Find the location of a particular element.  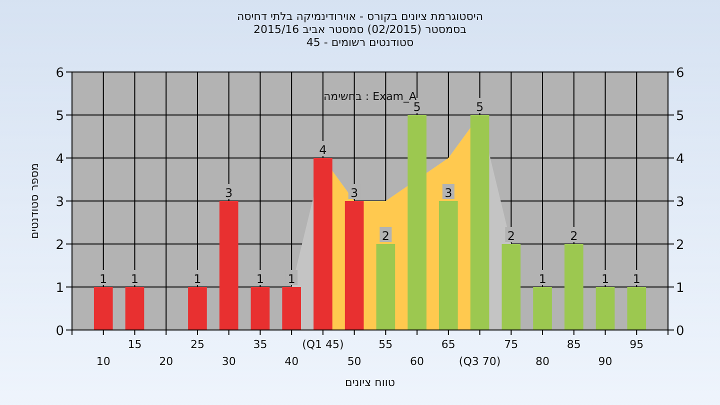

x-tick-label: 20 is located at coordinates (166, 361).